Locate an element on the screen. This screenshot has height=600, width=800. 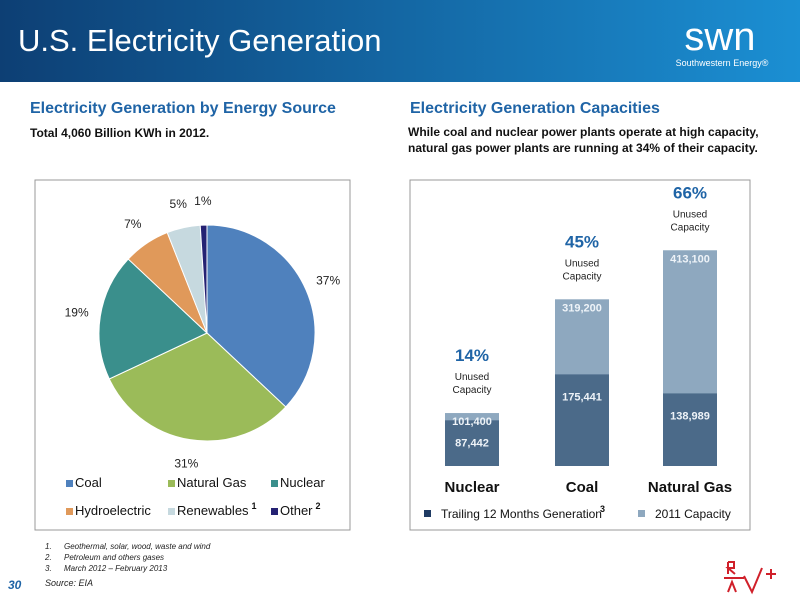
legend-note: 1 is located at coordinates (254, 506).